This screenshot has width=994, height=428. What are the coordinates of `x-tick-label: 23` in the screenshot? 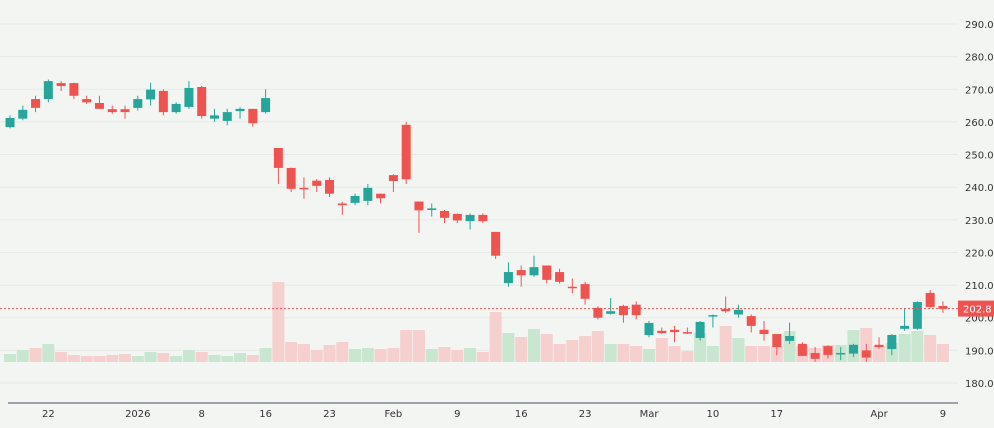 It's located at (329, 414).